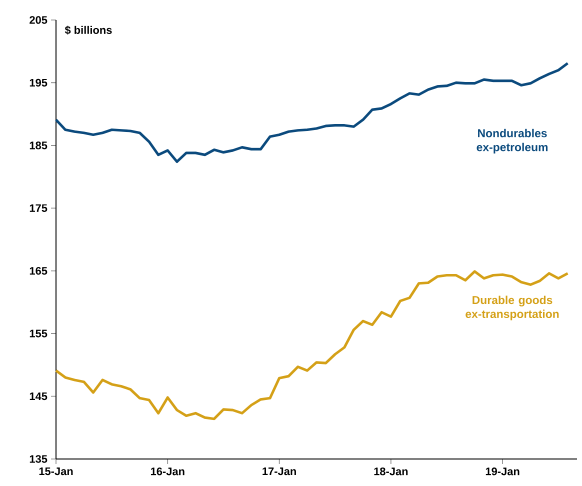 The height and width of the screenshot is (486, 582). What do you see at coordinates (39, 82) in the screenshot?
I see `y-tick-label: 195` at bounding box center [39, 82].